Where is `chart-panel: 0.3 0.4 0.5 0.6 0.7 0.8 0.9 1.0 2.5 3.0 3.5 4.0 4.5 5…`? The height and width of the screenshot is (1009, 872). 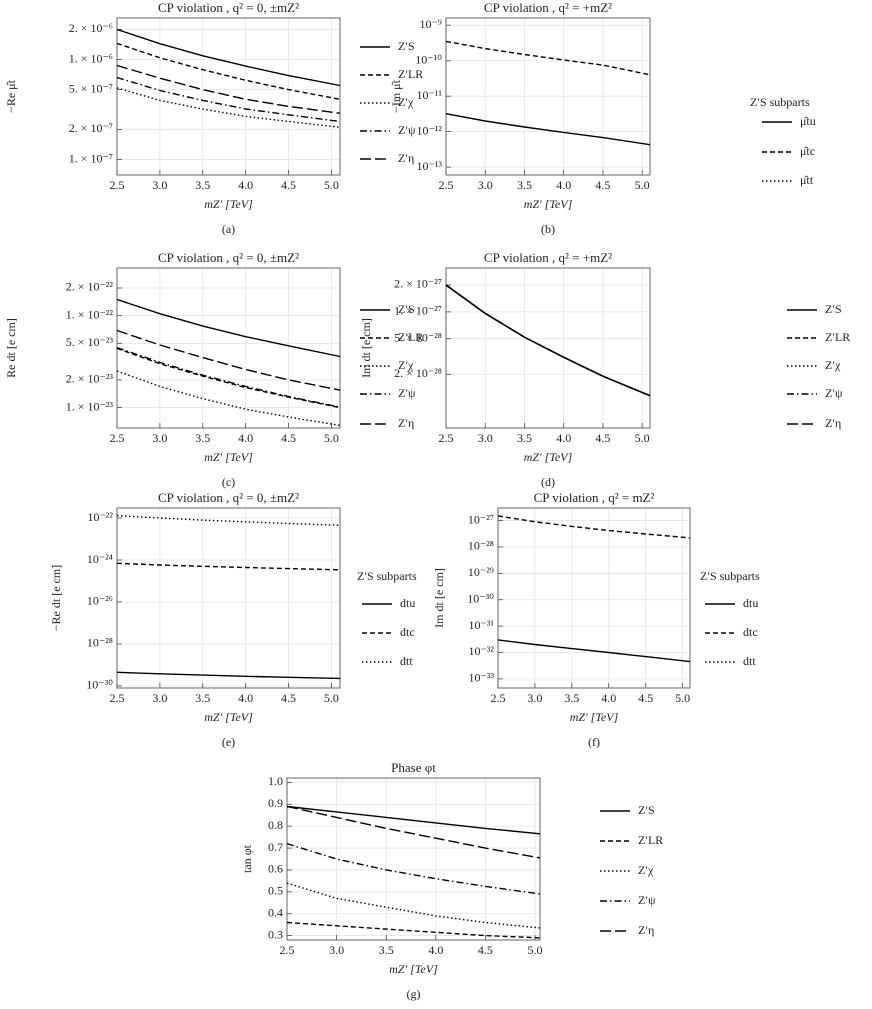 chart-panel: 0.3 0.4 0.5 0.6 0.7 0.8 0.9 1.0 2.5 3.0 3.5 4.0 4.5 5… is located at coordinates (452, 880).